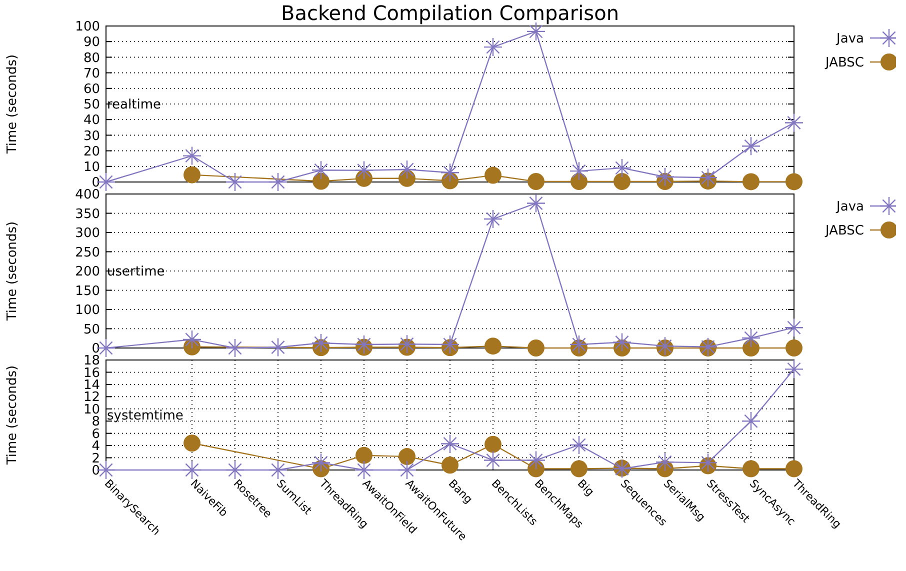 The height and width of the screenshot is (571, 906). Describe the element at coordinates (87, 272) in the screenshot. I see `y-tick-label: 200` at that location.